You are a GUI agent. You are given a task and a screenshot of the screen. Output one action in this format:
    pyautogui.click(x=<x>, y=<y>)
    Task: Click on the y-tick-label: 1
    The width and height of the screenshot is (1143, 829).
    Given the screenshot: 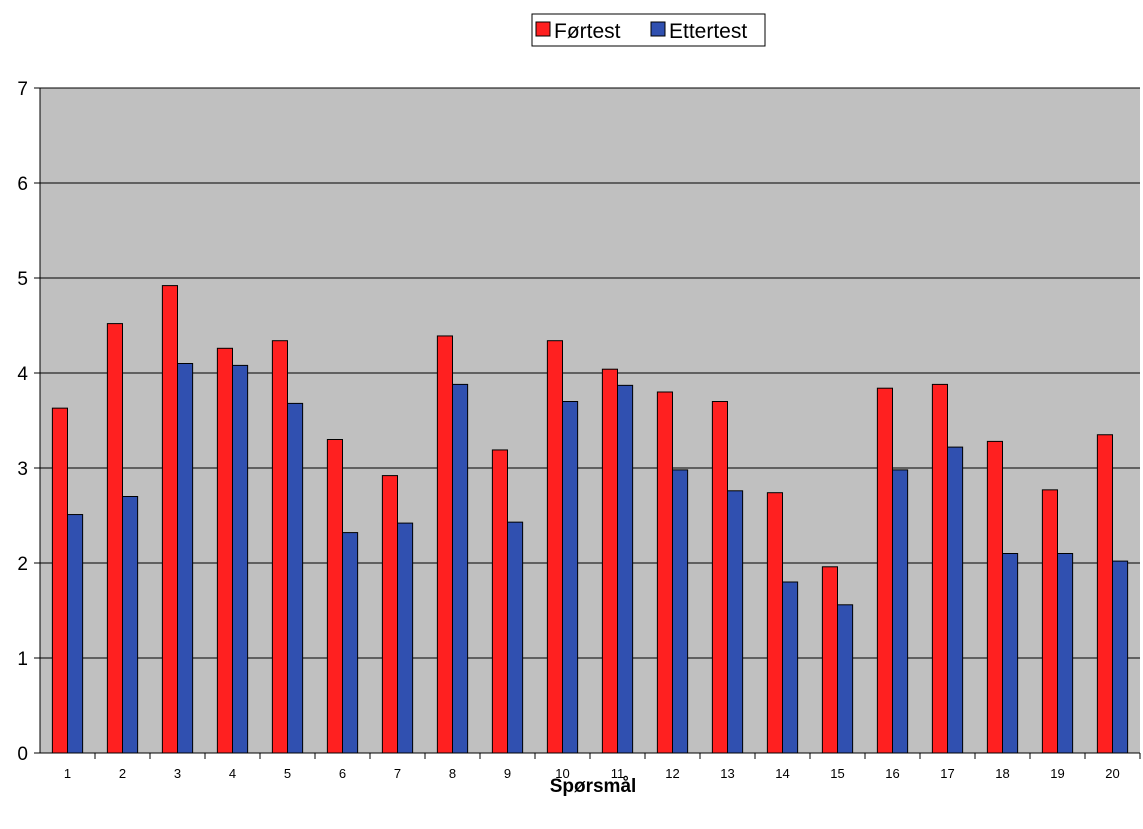 What is the action you would take?
    pyautogui.click(x=22, y=659)
    